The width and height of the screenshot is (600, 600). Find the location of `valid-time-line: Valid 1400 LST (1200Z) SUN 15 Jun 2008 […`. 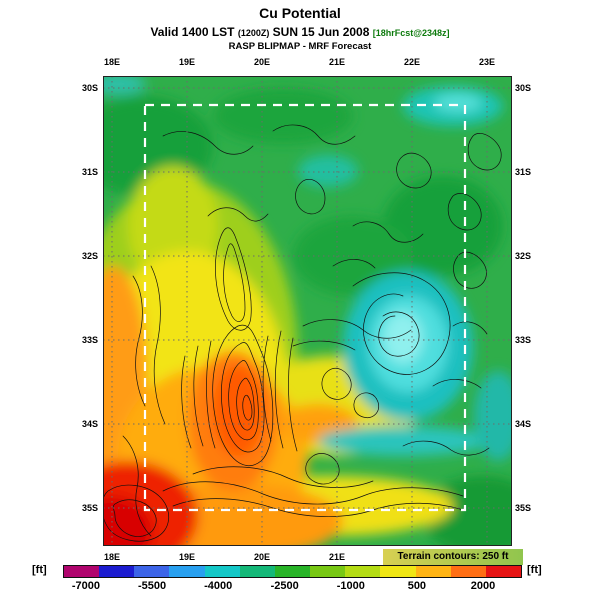

valid-time-line: Valid 1400 LST (1200Z) SUN 15 Jun 2008 [… is located at coordinates (300, 32).